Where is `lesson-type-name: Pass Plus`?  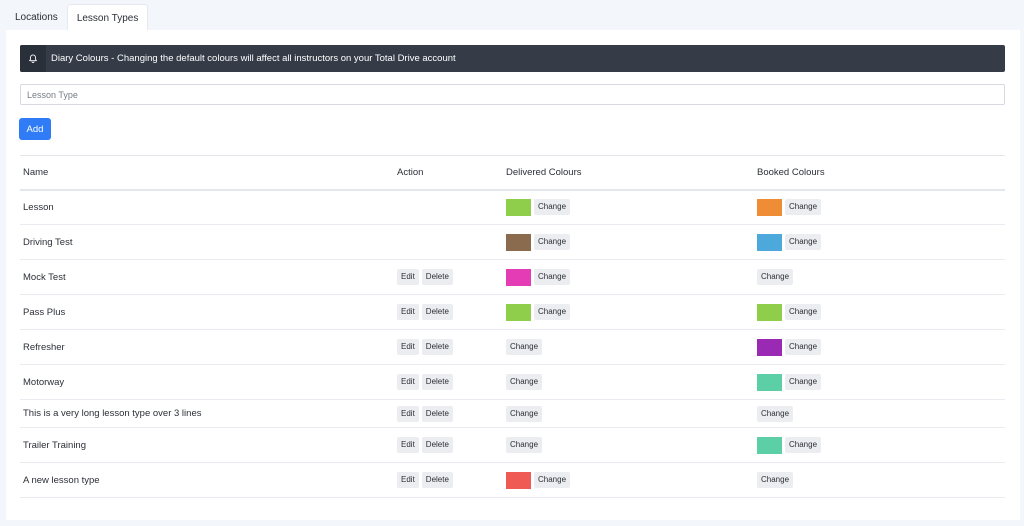 lesson-type-name: Pass Plus is located at coordinates (207, 312).